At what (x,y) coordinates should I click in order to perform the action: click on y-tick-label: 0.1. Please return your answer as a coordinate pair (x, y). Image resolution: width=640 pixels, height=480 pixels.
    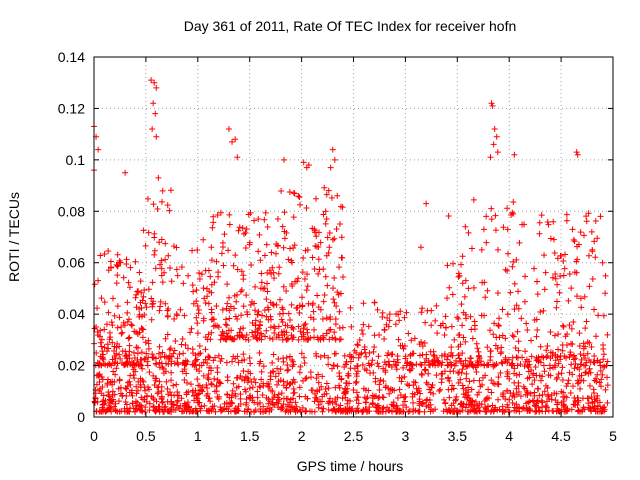
    Looking at the image, I should click on (76, 160).